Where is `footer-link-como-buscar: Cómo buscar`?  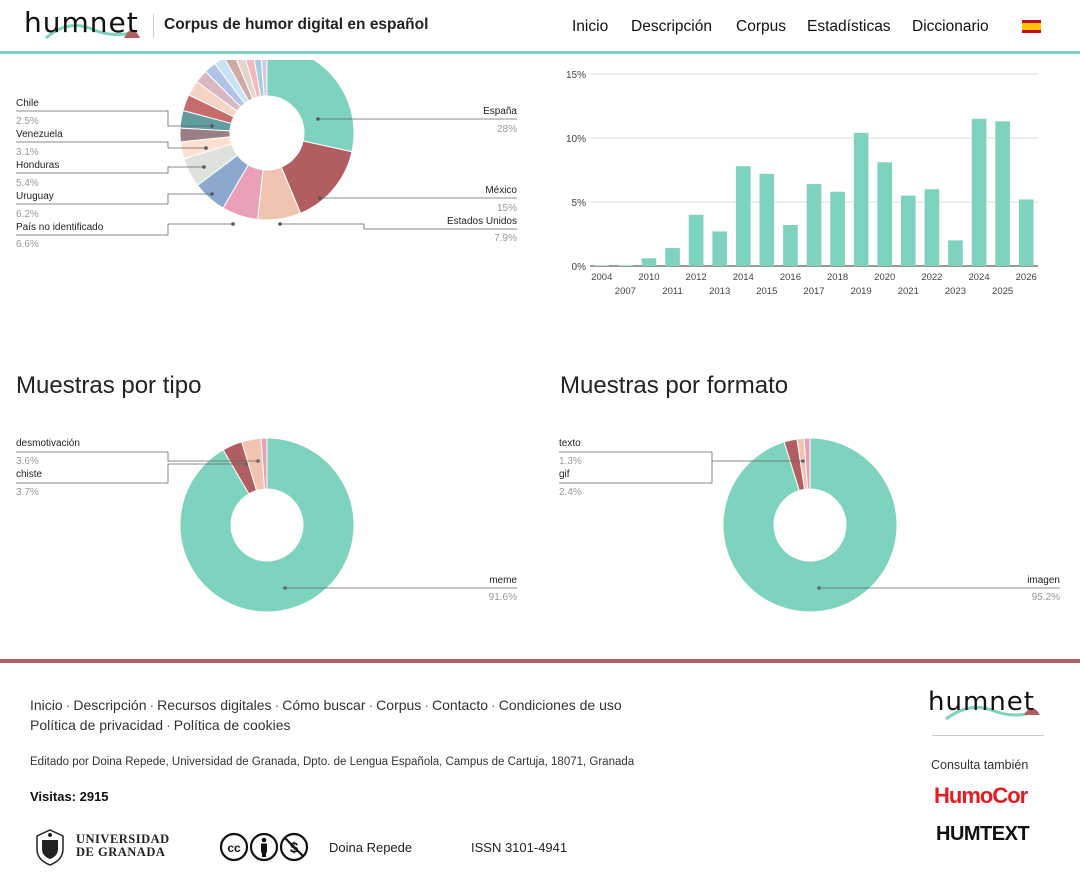 footer-link-como-buscar: Cómo buscar is located at coordinates (324, 705).